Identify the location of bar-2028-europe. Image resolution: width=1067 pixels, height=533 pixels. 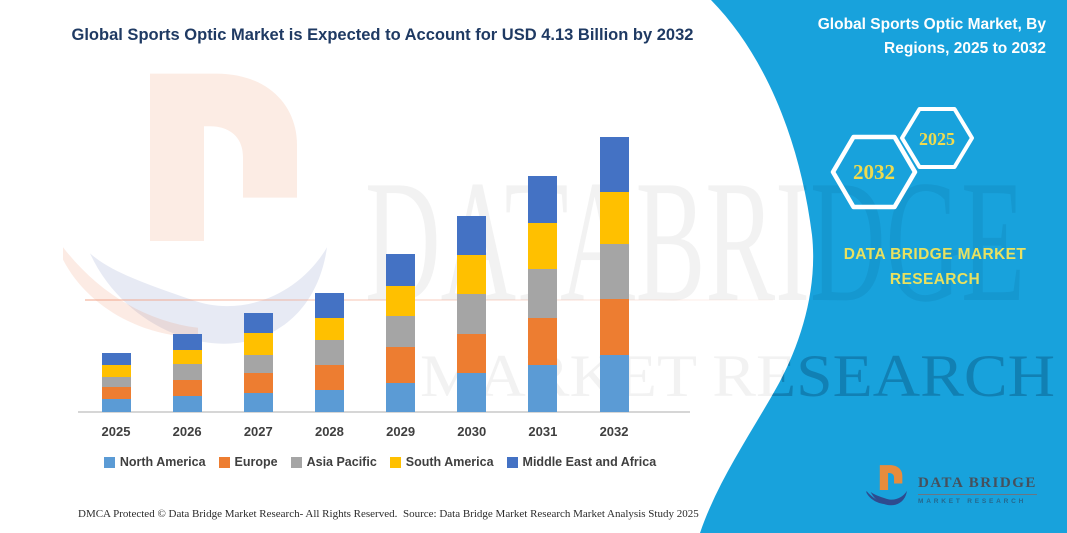
(329, 377).